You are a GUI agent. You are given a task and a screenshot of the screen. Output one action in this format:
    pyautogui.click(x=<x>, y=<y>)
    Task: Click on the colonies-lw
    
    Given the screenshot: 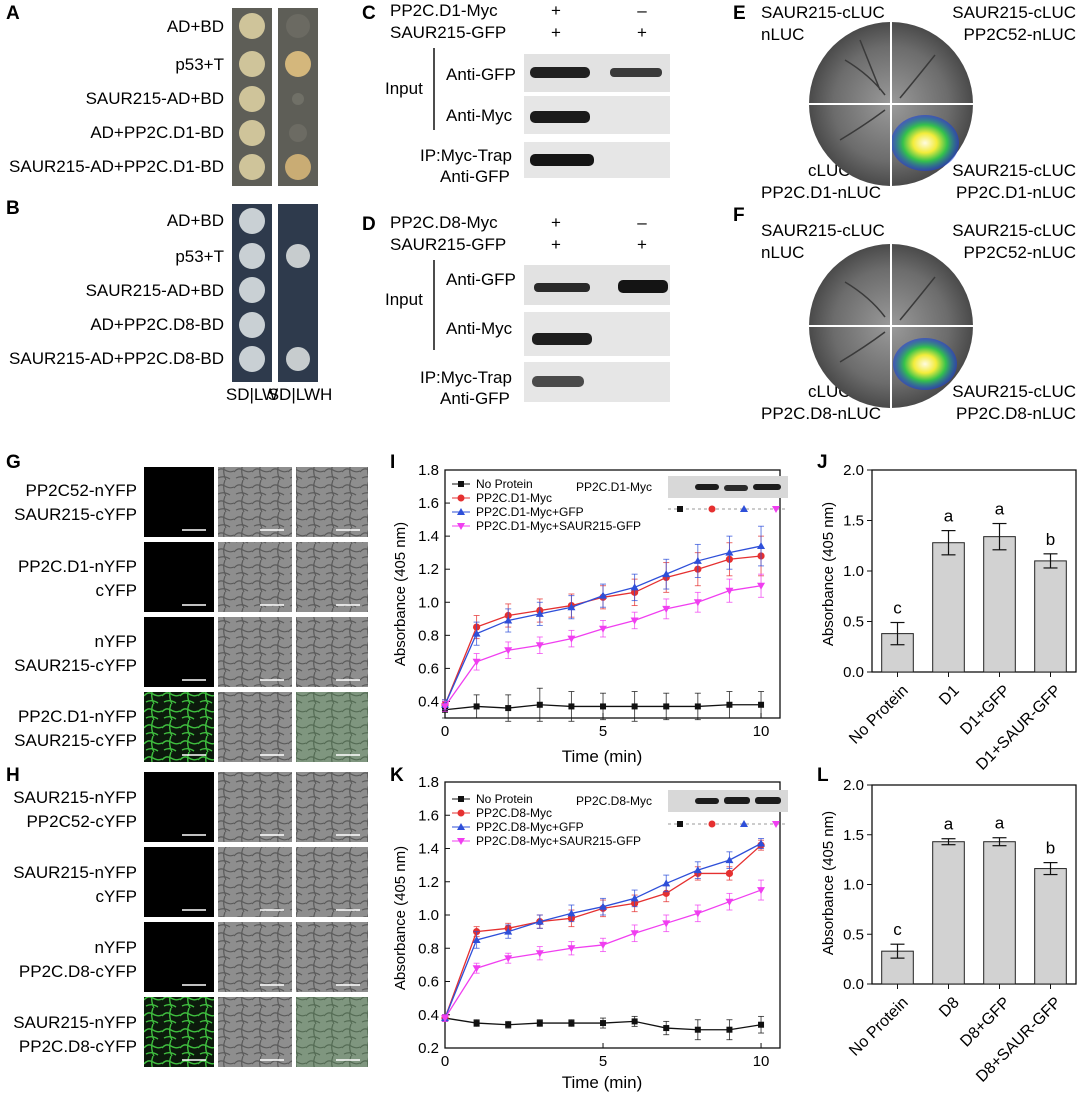 What is the action you would take?
    pyautogui.click(x=252, y=96)
    